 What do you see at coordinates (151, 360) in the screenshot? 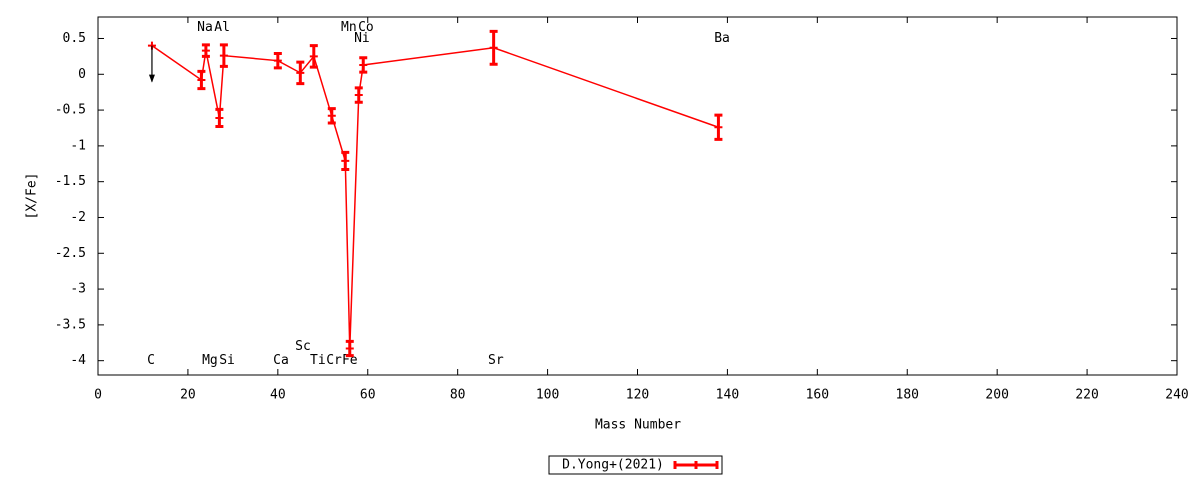
I see `element-label: C` at bounding box center [151, 360].